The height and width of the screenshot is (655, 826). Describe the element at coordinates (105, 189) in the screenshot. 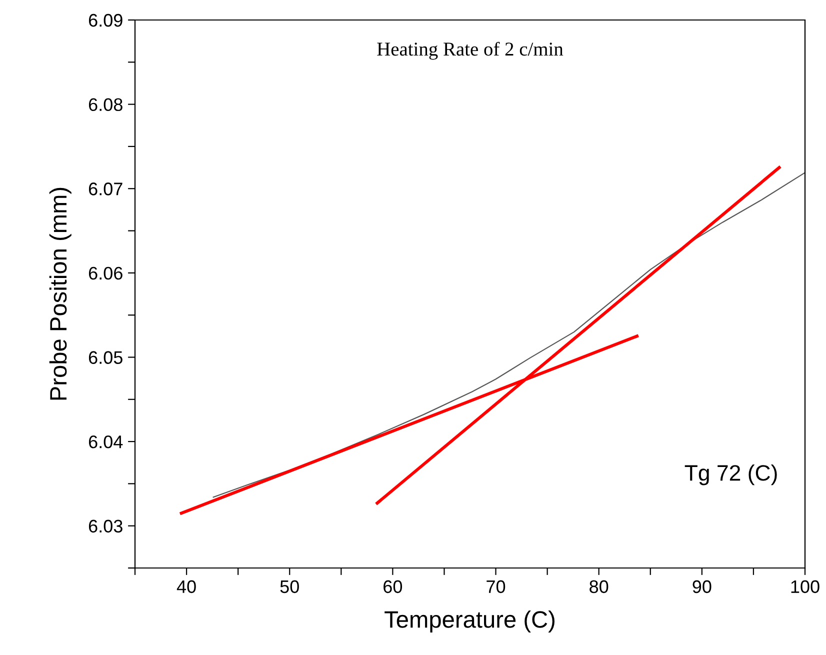

I see `y-tick-label: 6.07` at that location.